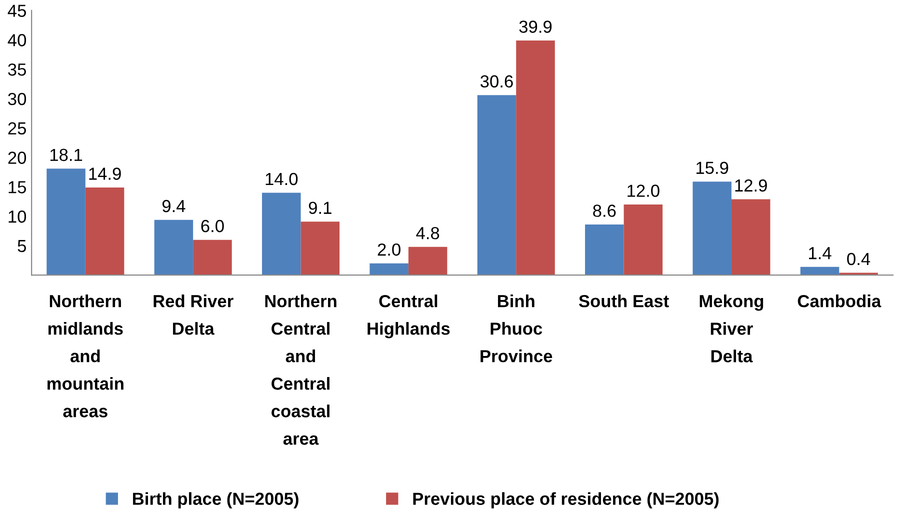 Image resolution: width=902 pixels, height=524 pixels. I want to click on data-label: 39.9, so click(535, 26).